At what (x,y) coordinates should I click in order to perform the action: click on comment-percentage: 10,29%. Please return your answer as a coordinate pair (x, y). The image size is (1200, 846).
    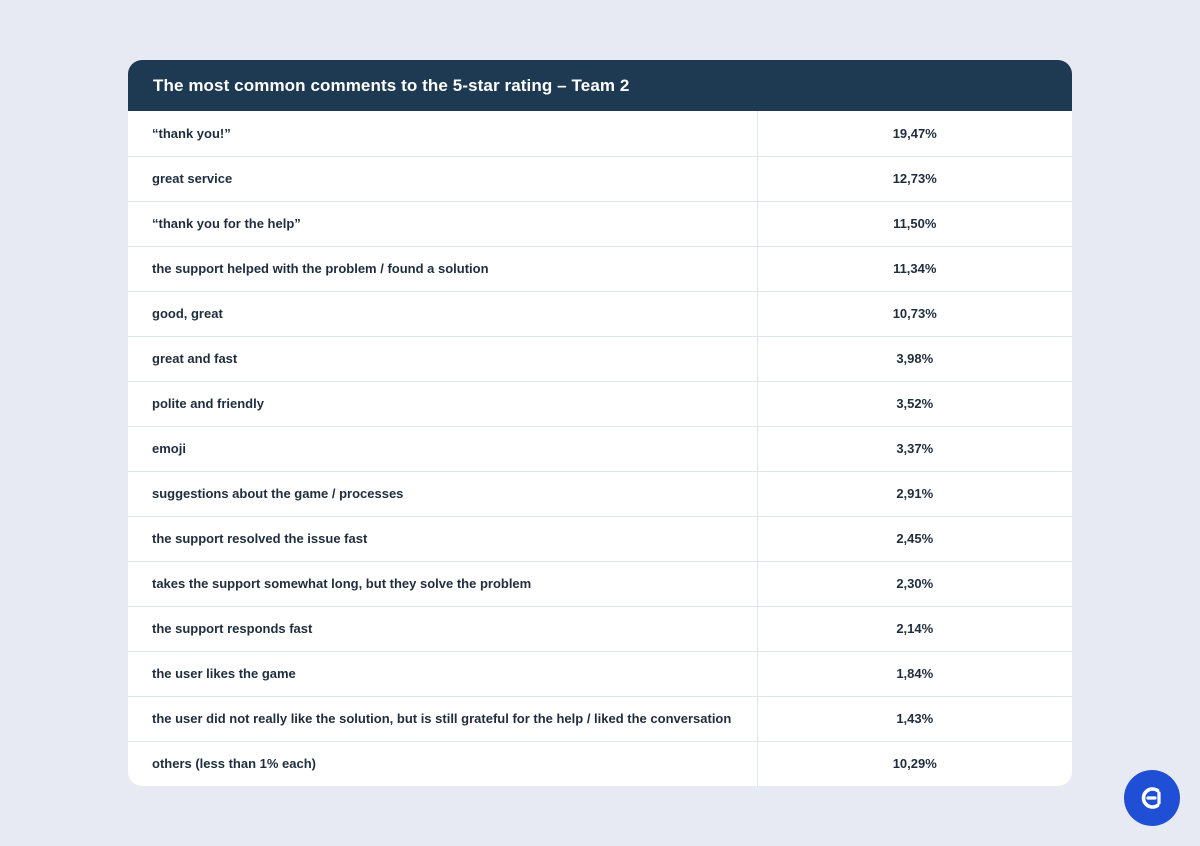
    Looking at the image, I should click on (914, 764).